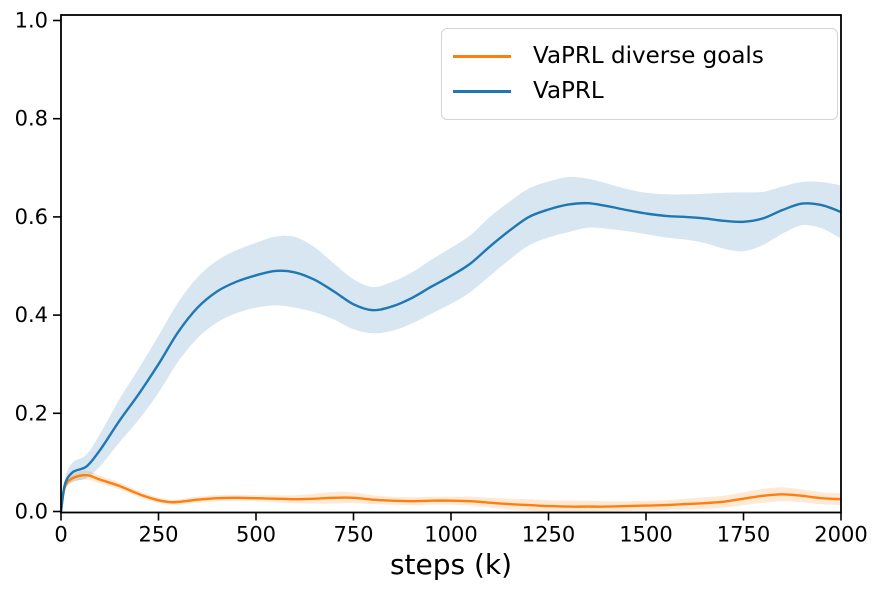 This screenshot has height=598, width=876. I want to click on y-tick-label: 0.8, so click(31, 119).